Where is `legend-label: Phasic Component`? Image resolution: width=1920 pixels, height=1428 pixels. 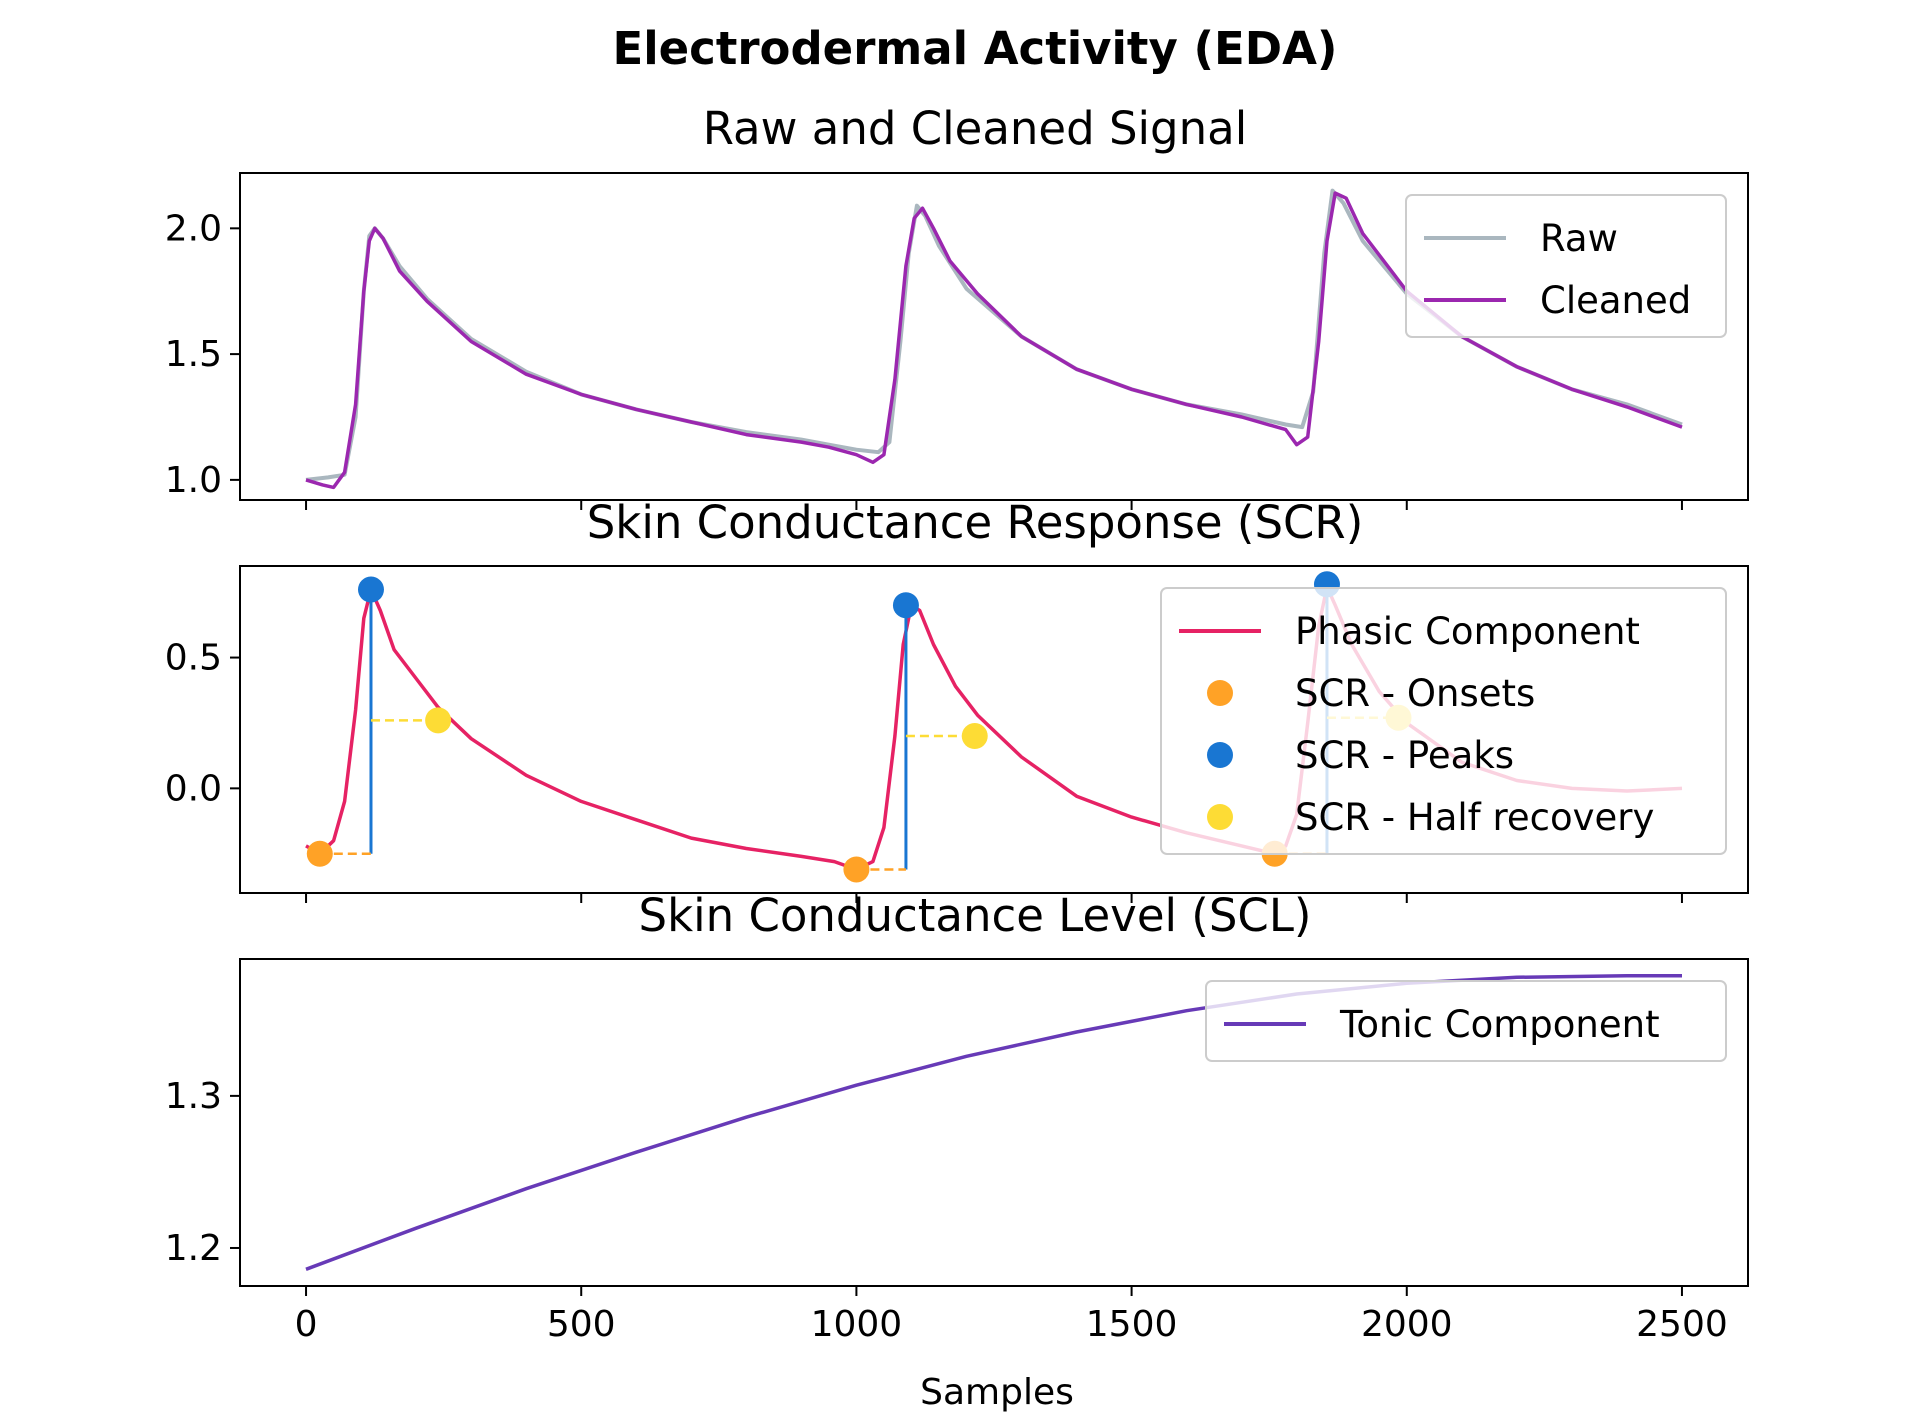 legend-label: Phasic Component is located at coordinates (1467, 631).